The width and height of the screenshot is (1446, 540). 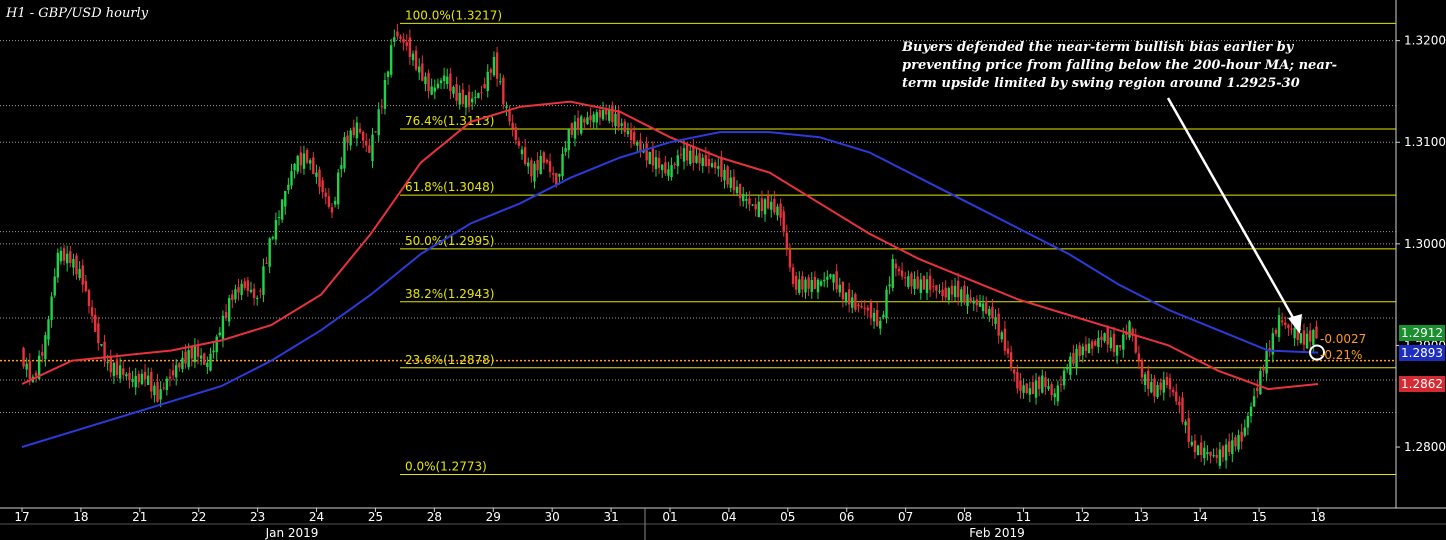 What do you see at coordinates (1317, 352) in the screenshot?
I see `annotation-circle` at bounding box center [1317, 352].